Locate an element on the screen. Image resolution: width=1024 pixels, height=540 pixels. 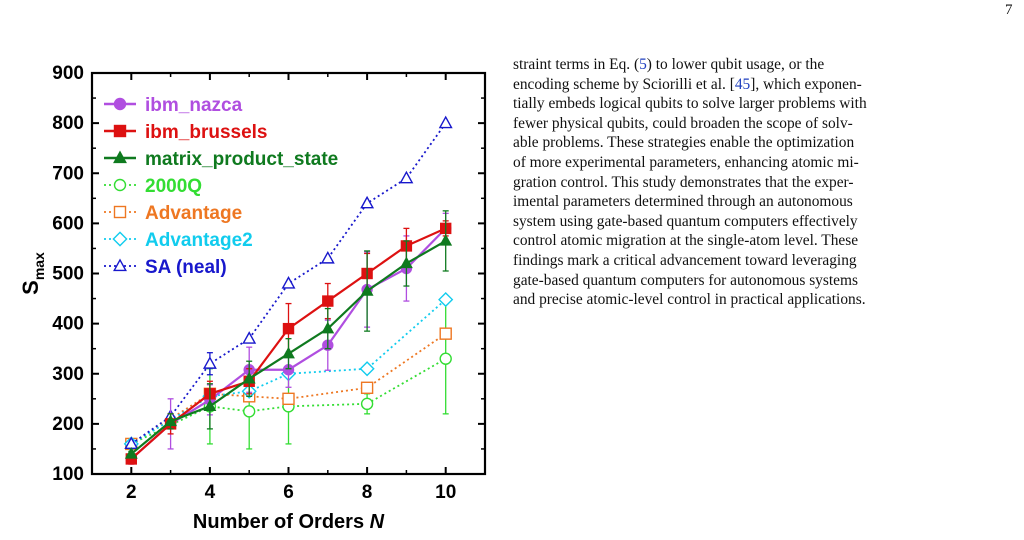
legend-item: matrix_product_state is located at coordinates (221, 159).